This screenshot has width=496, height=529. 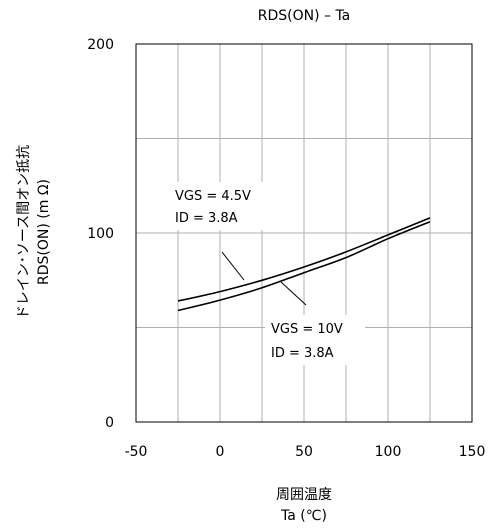 I want to click on y-axis-title-line2: RDS(ON) (m Ω), so click(x=44, y=232).